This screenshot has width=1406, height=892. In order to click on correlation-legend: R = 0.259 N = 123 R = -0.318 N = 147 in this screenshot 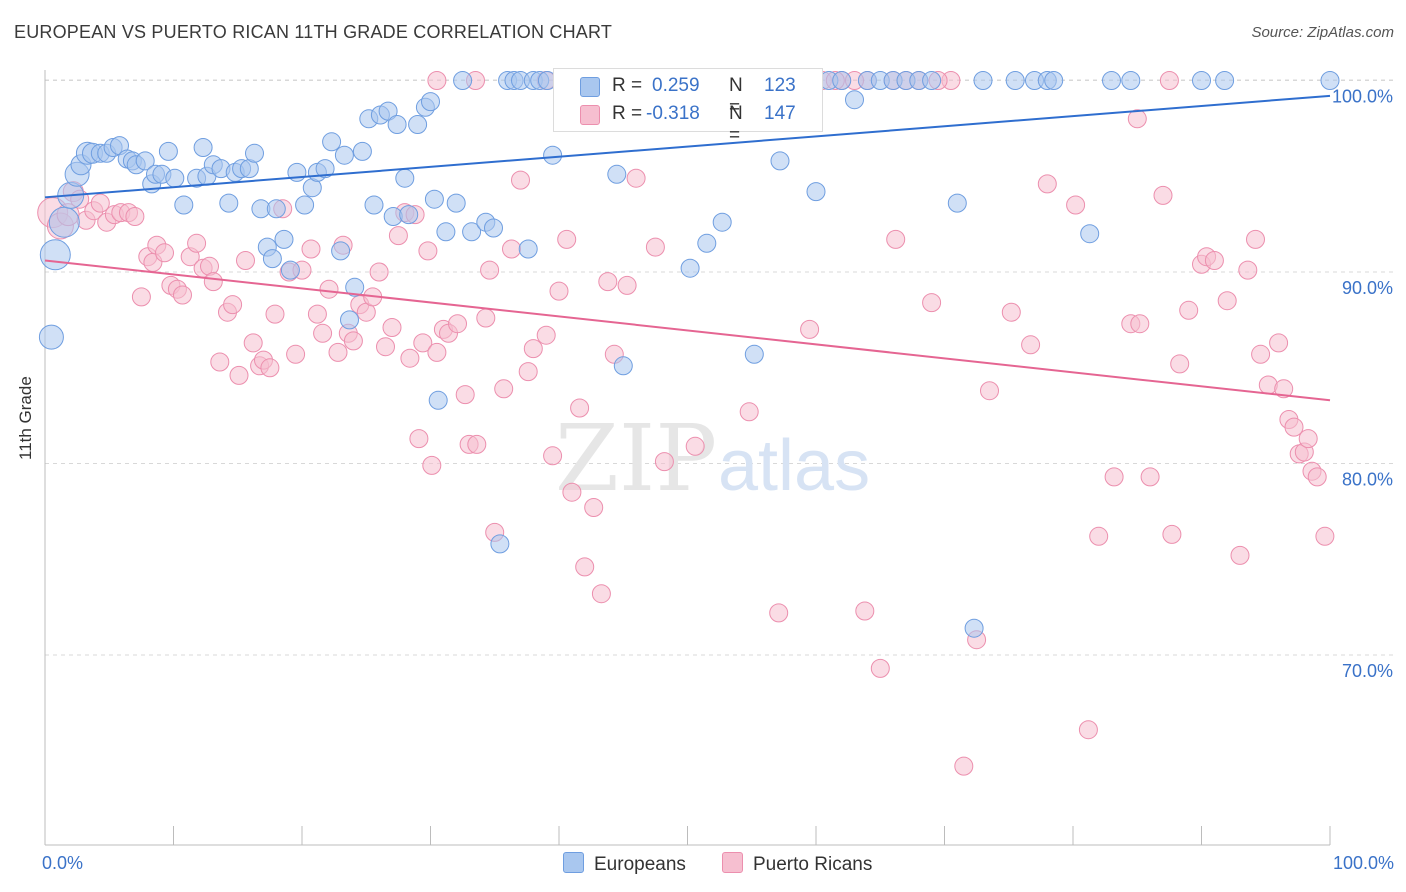, I will do `click(688, 107)`.